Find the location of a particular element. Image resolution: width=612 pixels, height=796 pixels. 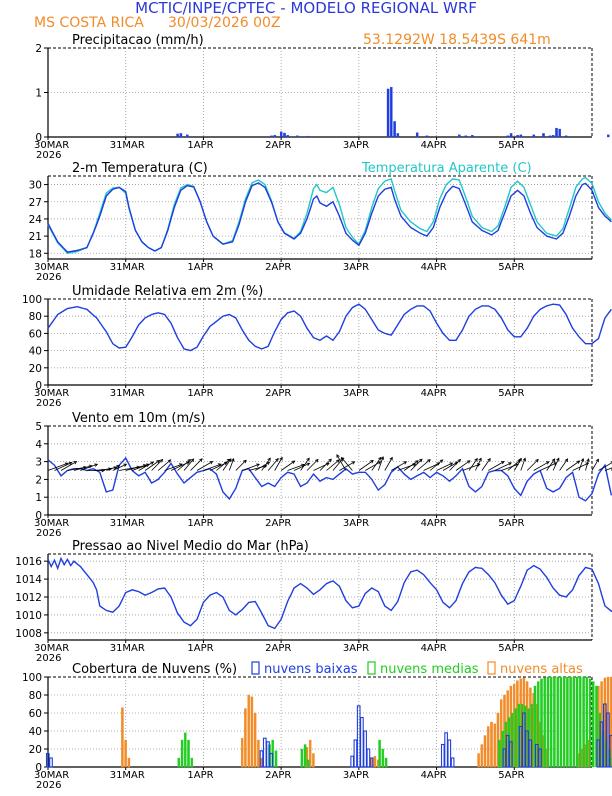

y-tick-label: 100 is located at coordinates (32, 300).